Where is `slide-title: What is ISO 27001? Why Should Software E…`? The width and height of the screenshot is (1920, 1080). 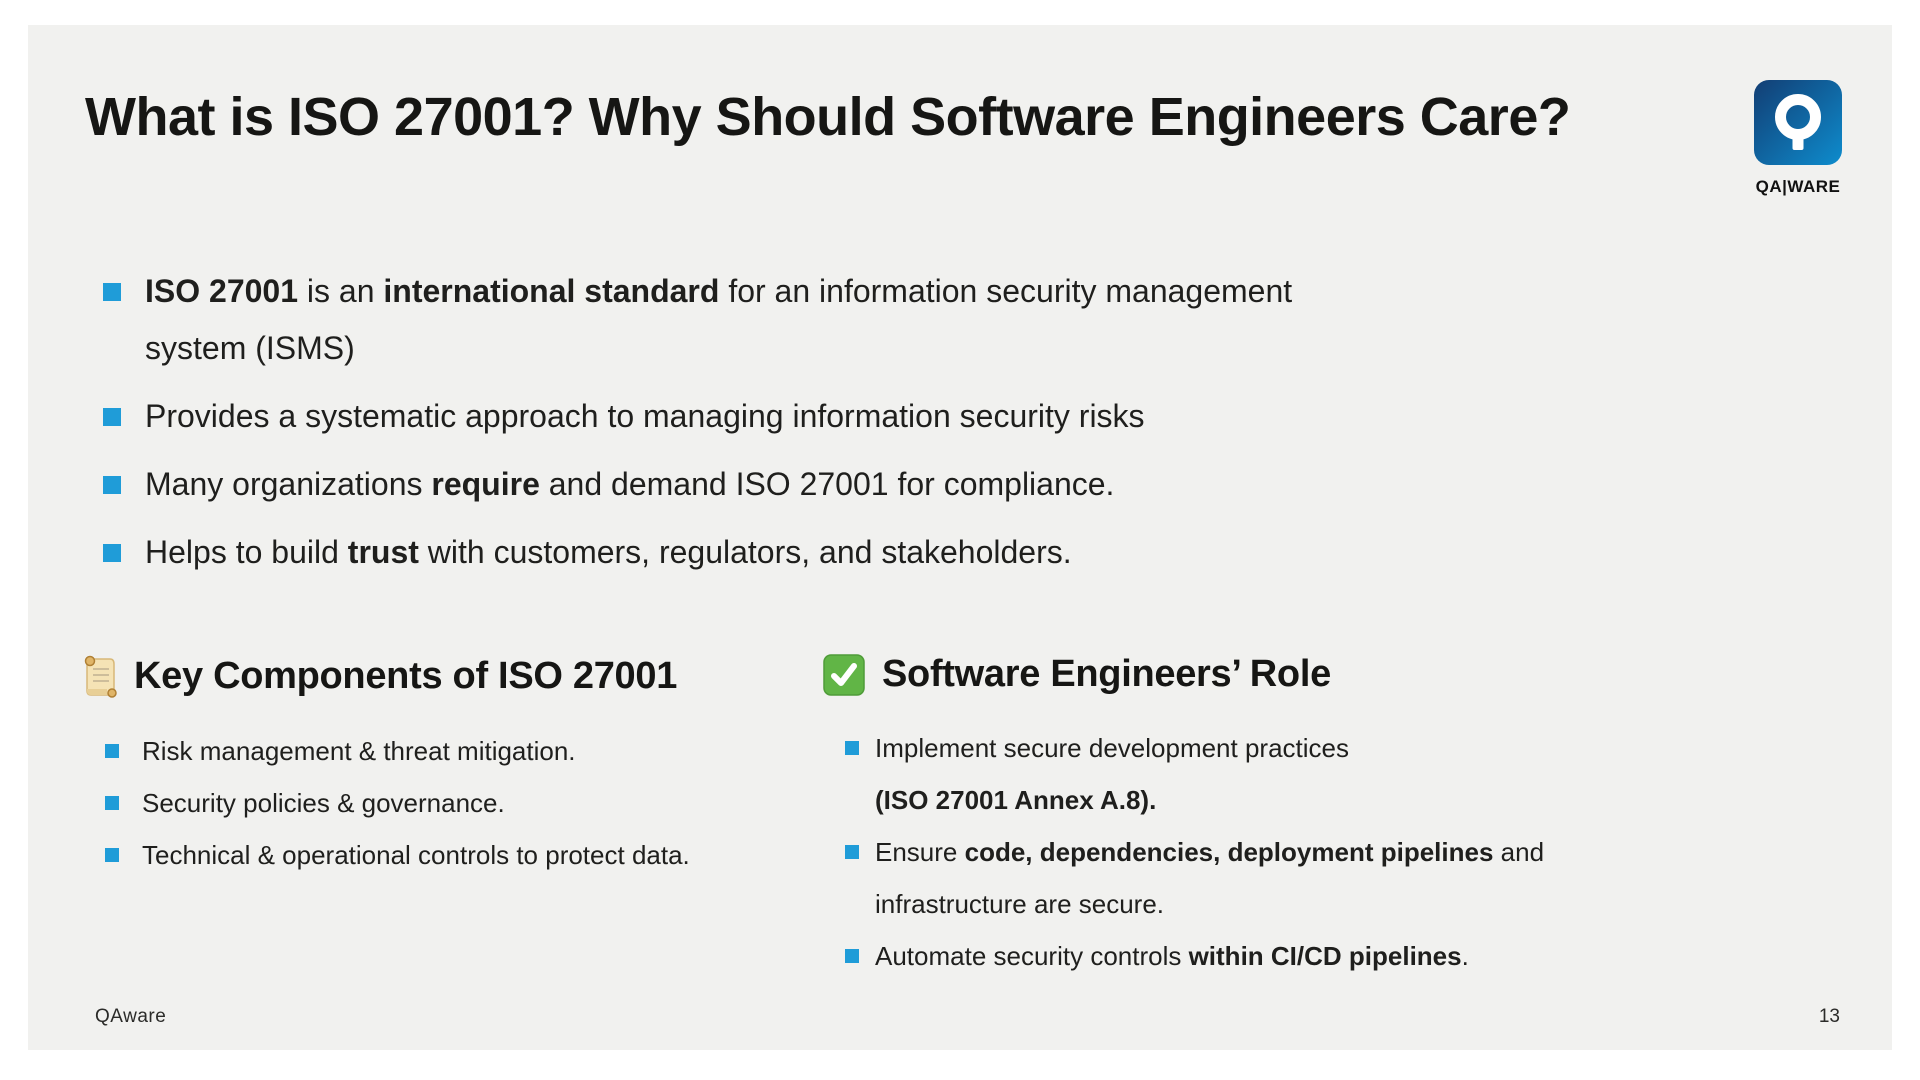 slide-title: What is ISO 27001? Why Should Software E… is located at coordinates (828, 117).